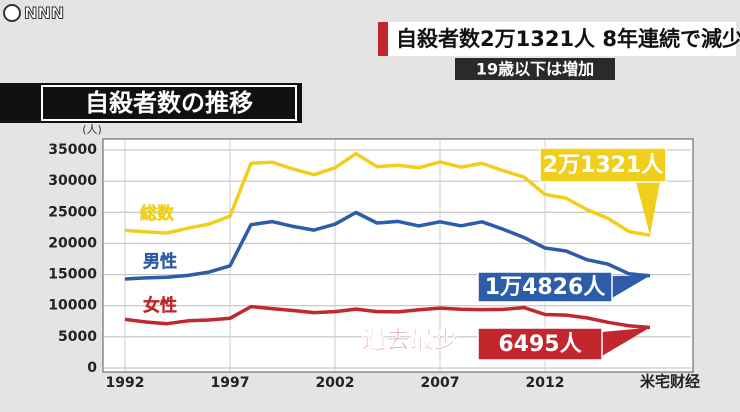  What do you see at coordinates (72, 212) in the screenshot?
I see `y-tick-label: 25000` at bounding box center [72, 212].